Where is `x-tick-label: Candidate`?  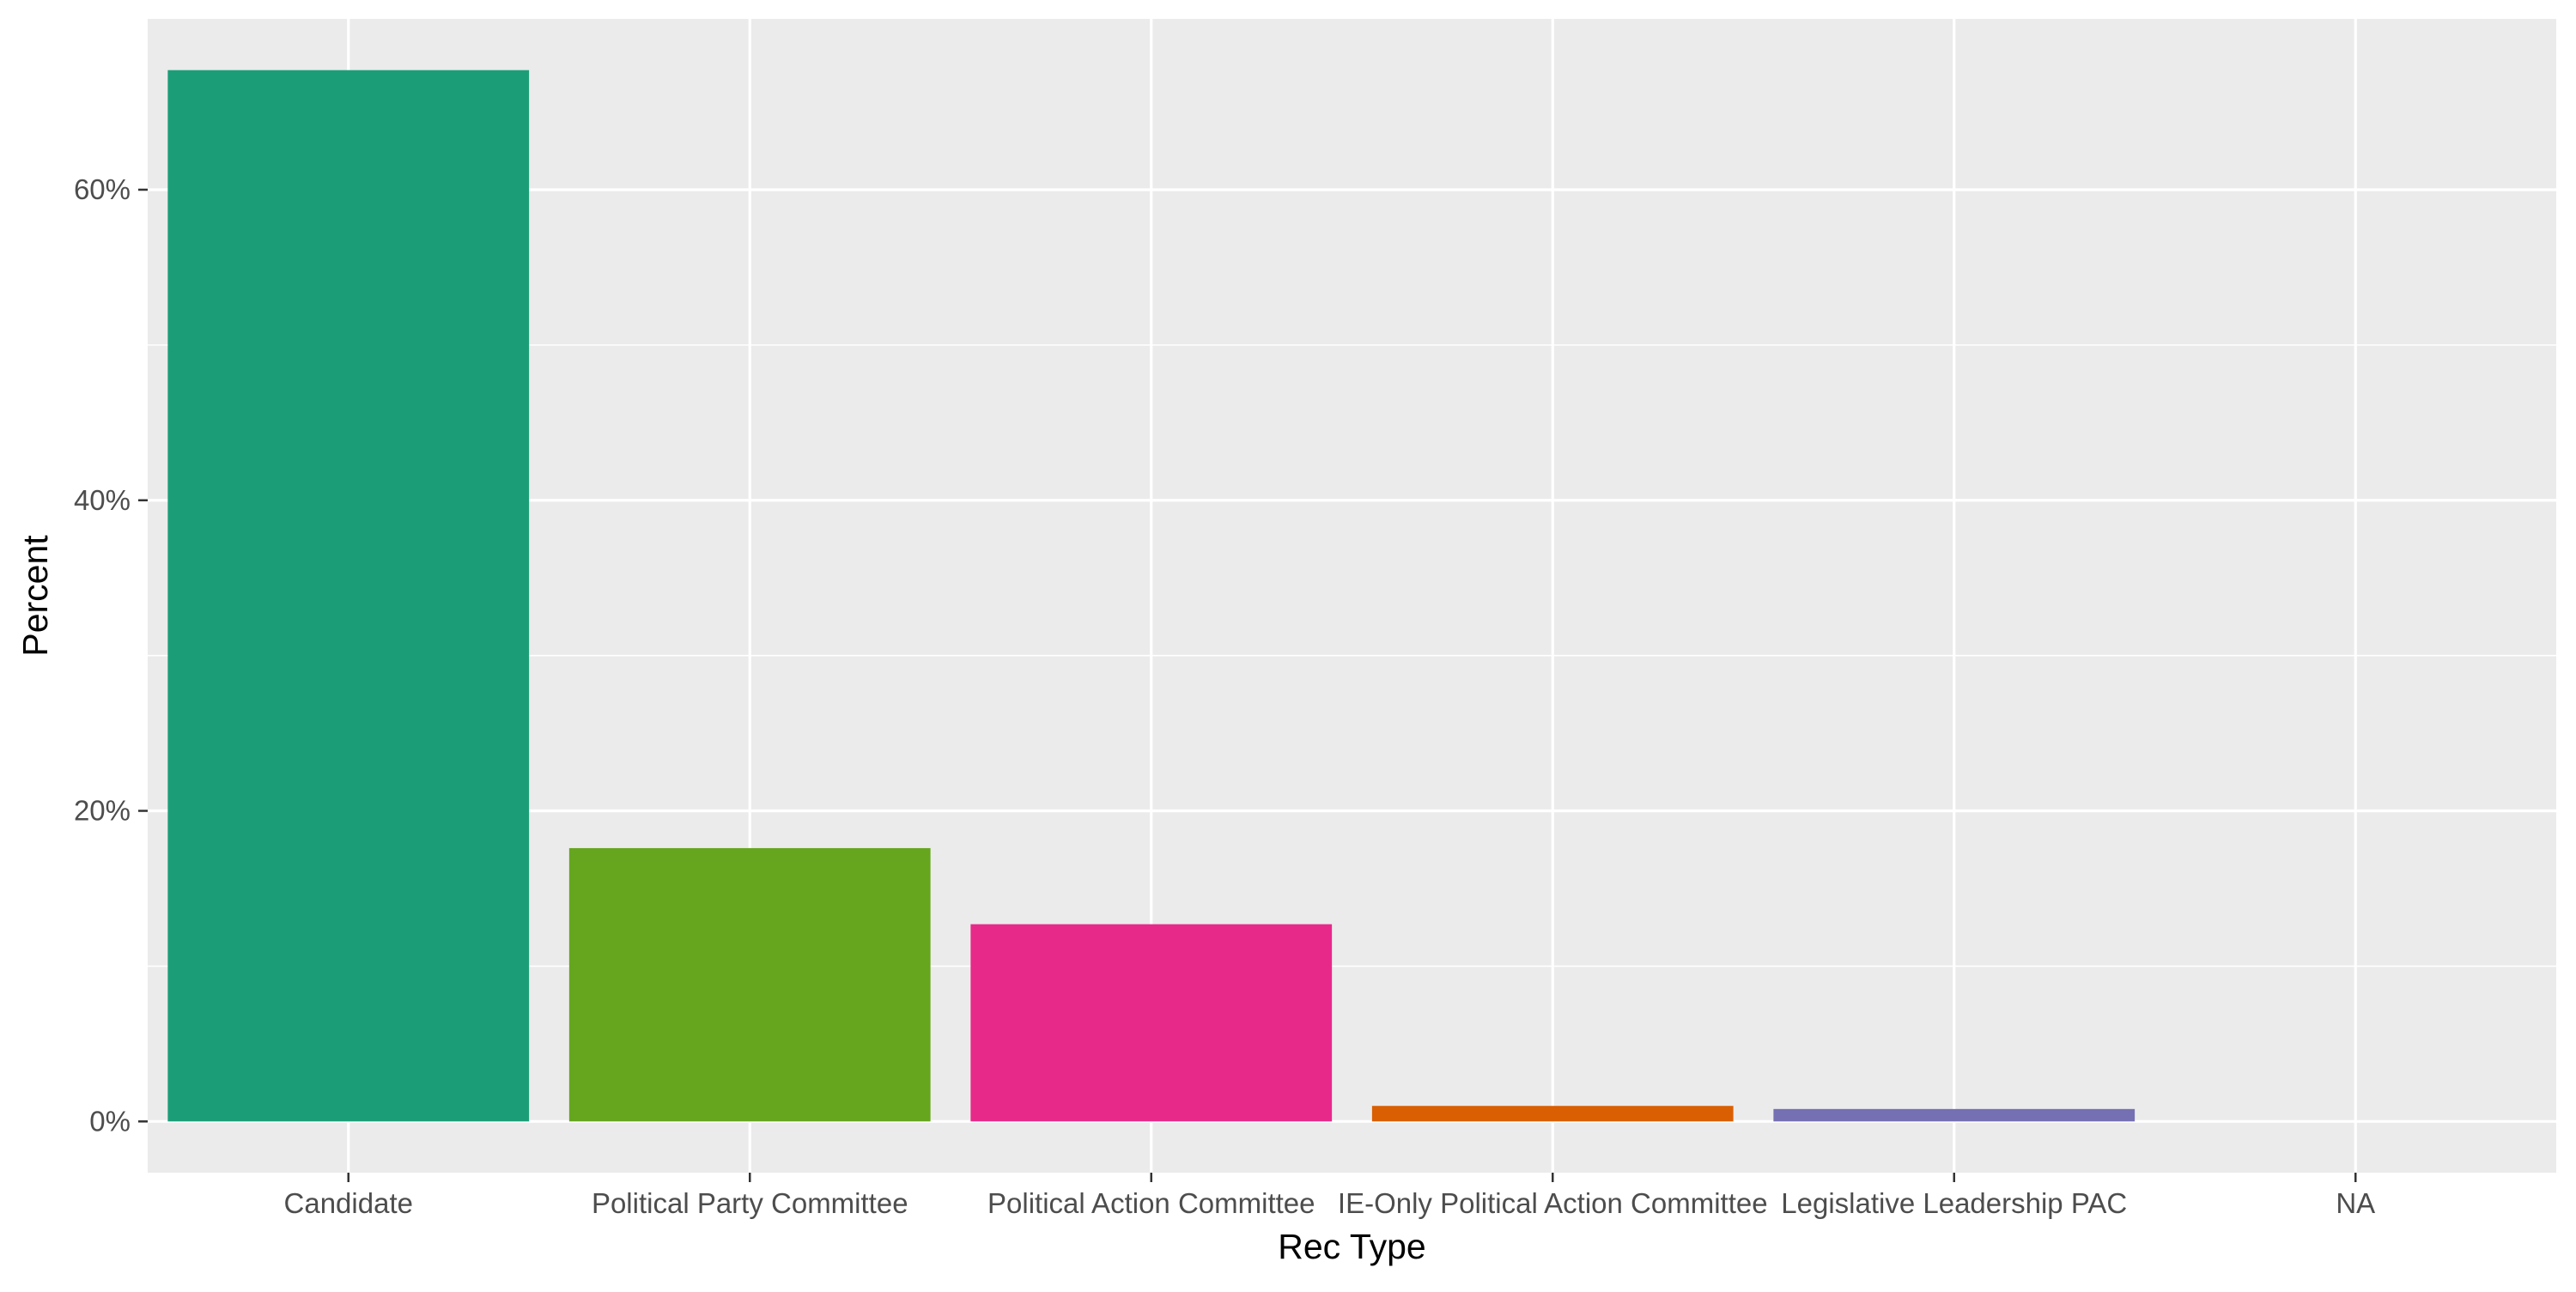 x-tick-label: Candidate is located at coordinates (348, 1203).